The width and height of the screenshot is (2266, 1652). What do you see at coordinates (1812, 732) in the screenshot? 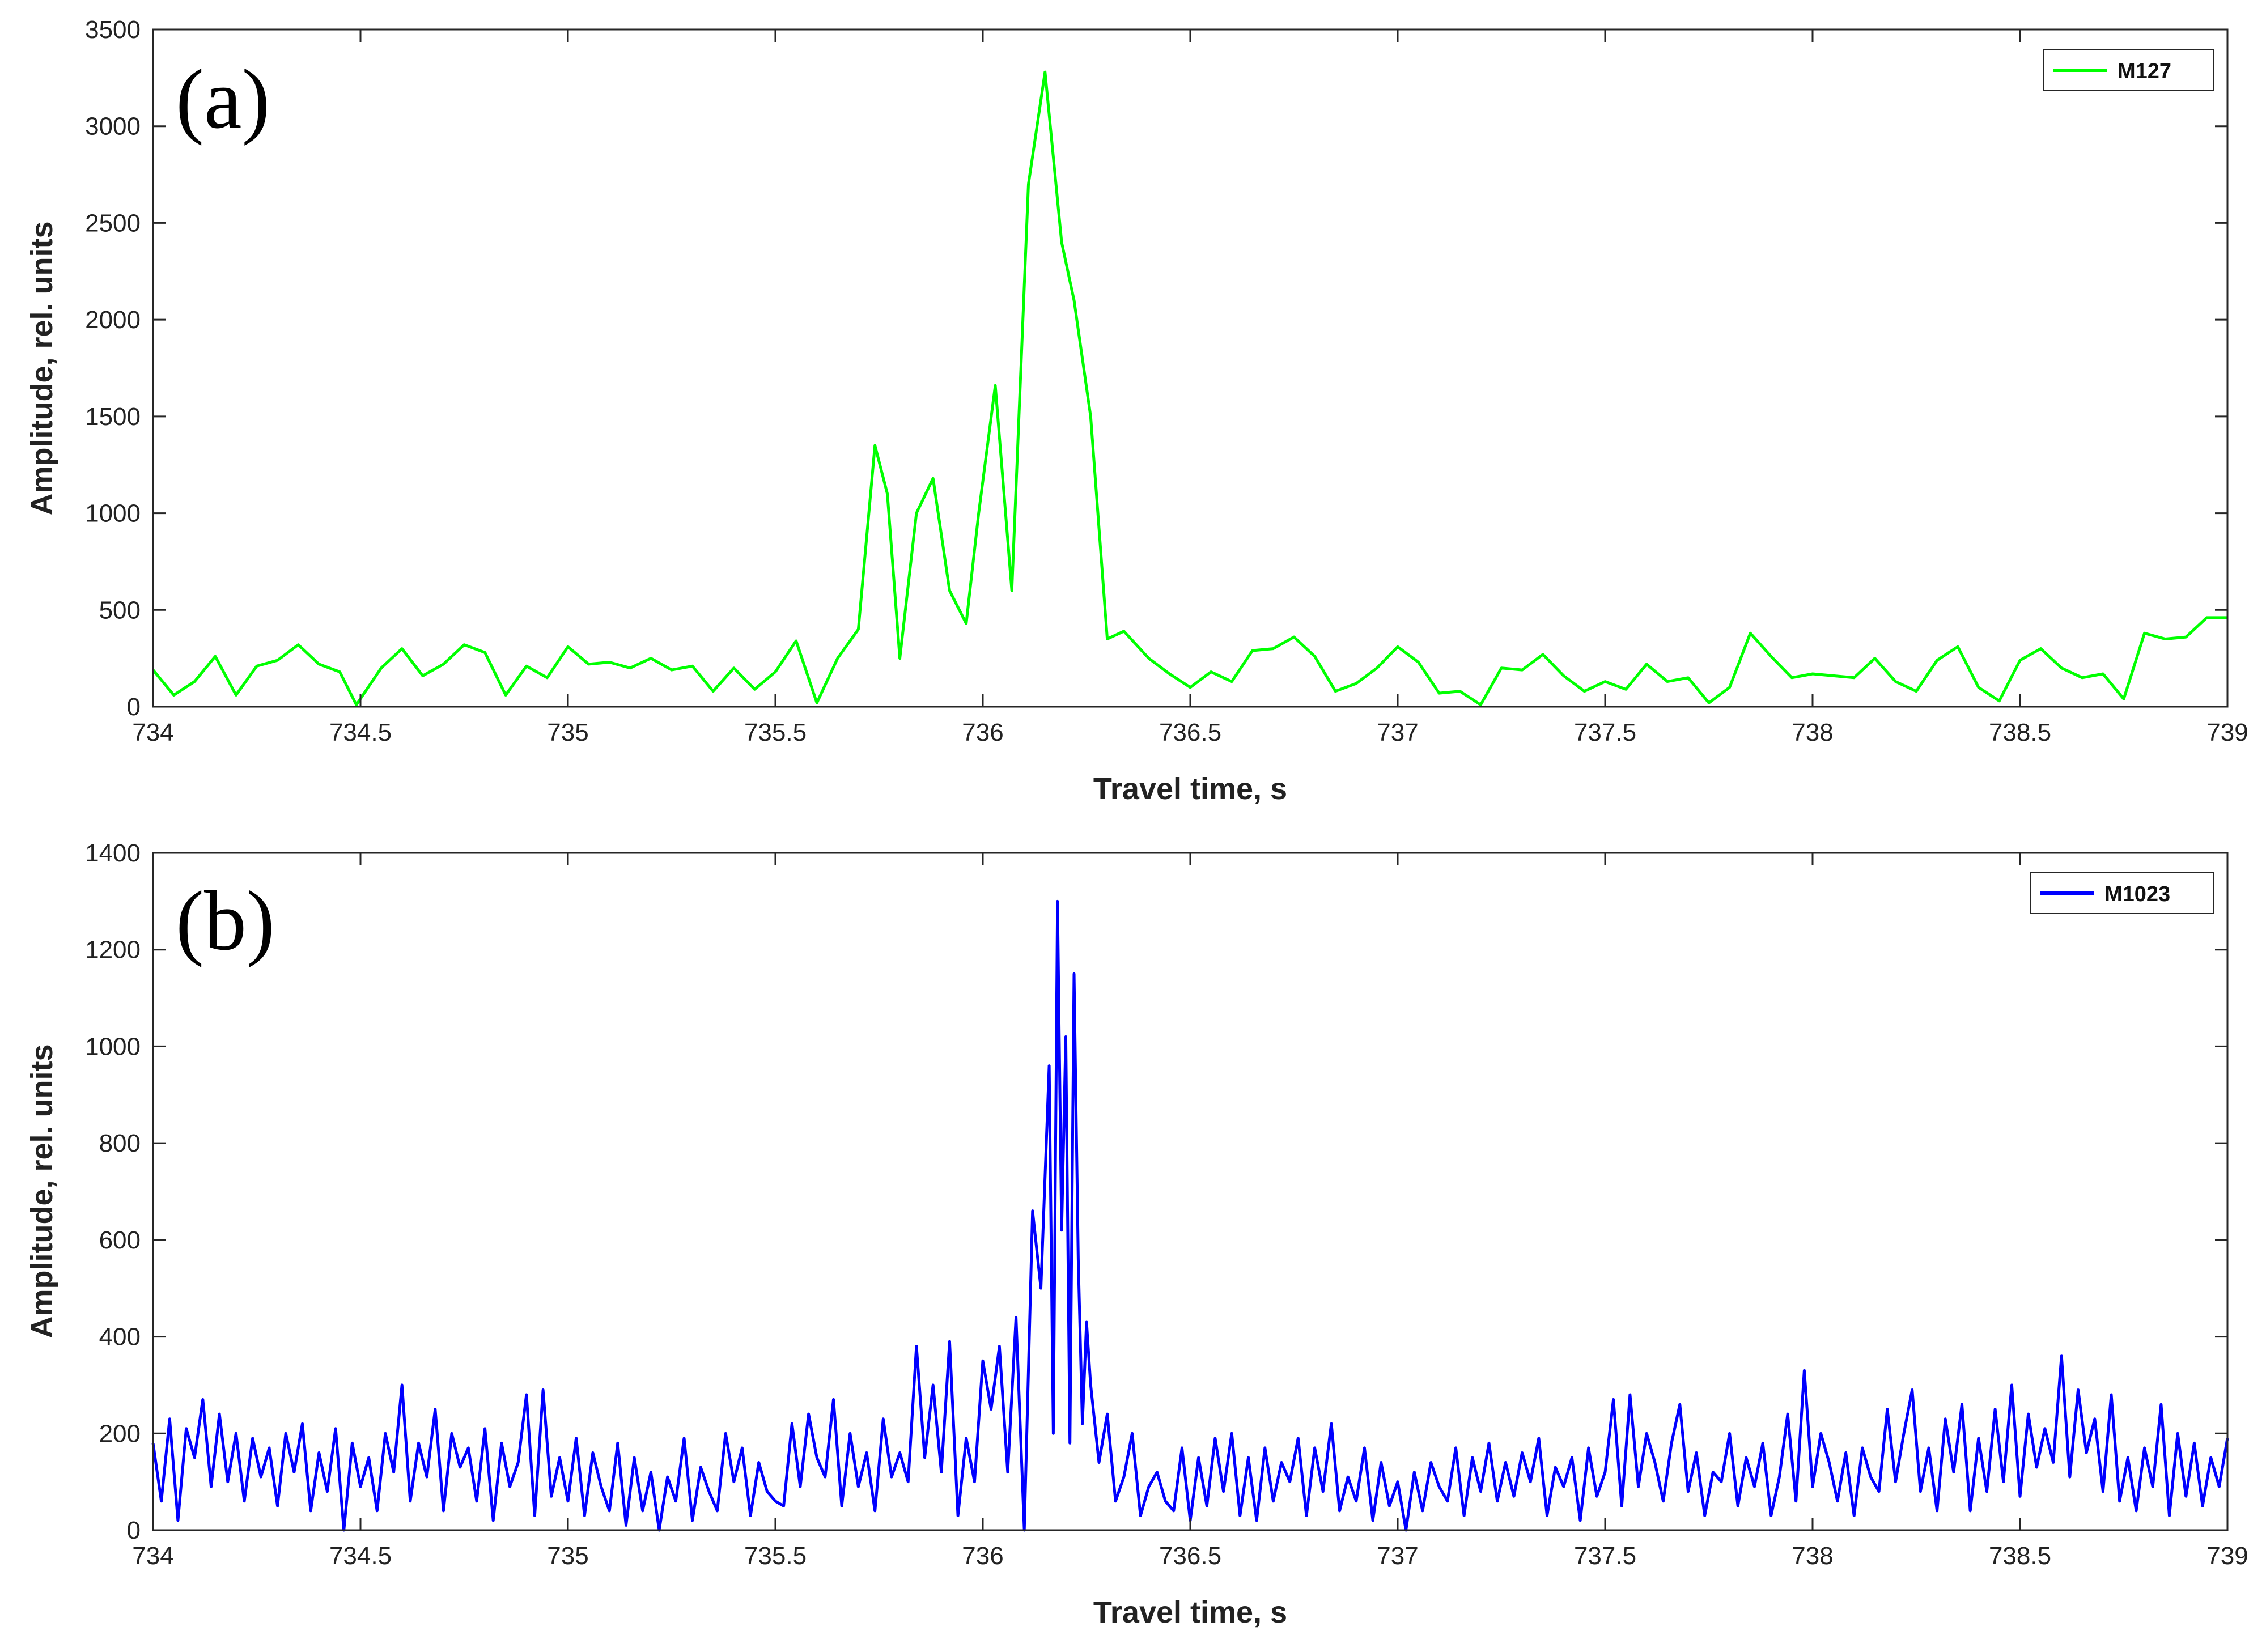
I see `panel-a-x-tick-label: 738` at bounding box center [1812, 732].